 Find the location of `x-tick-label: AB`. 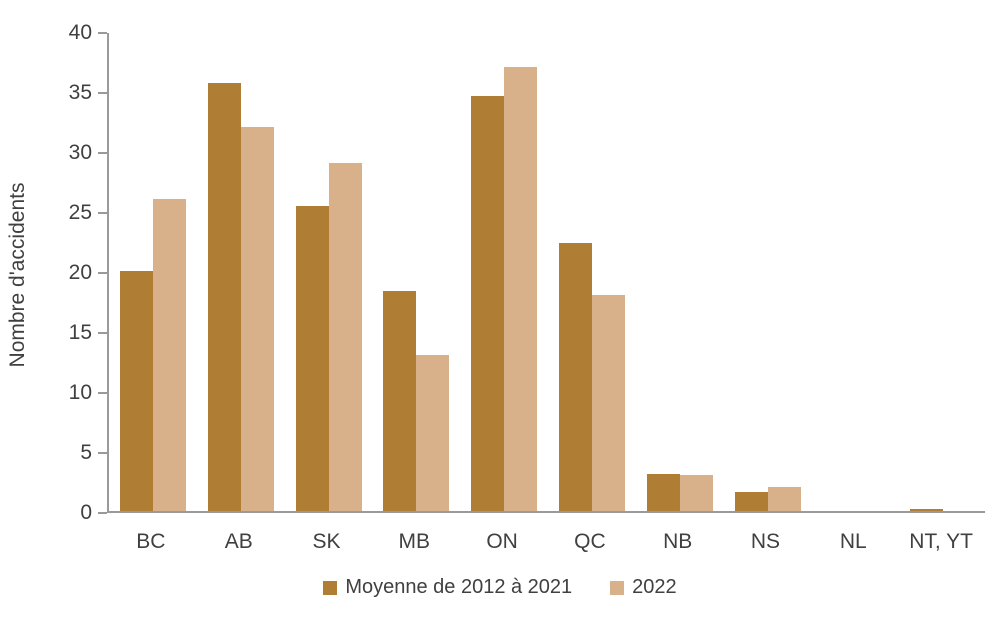

x-tick-label: AB is located at coordinates (238, 541).